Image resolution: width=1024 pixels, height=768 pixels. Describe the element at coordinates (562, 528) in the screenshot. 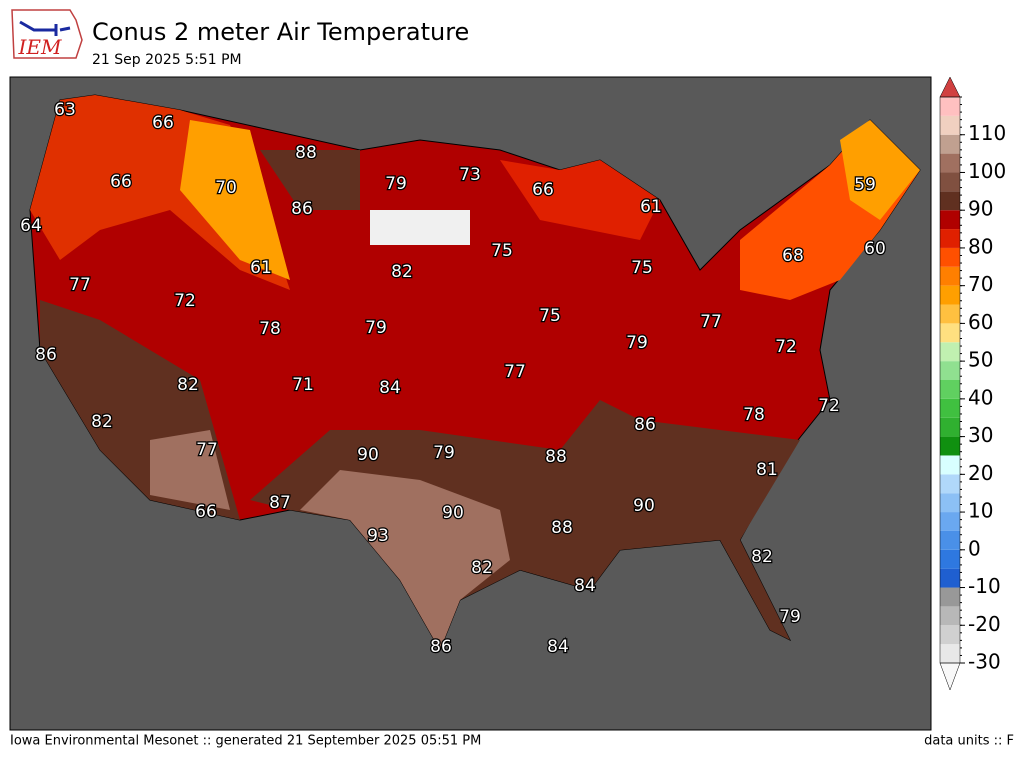

I see `station-value: 88` at that location.